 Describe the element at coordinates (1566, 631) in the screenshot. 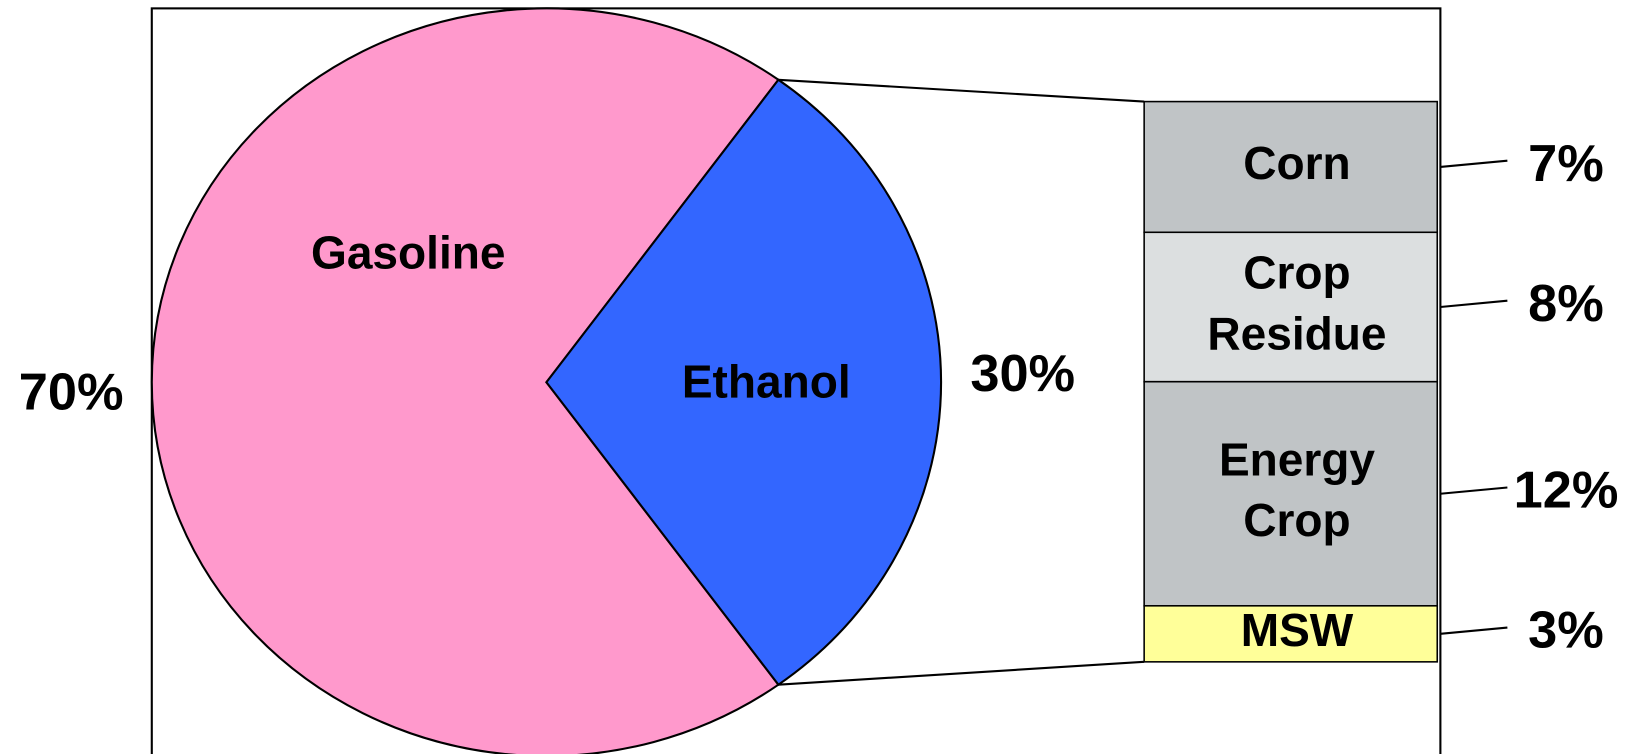

I see `segment-value-label: 3%` at that location.